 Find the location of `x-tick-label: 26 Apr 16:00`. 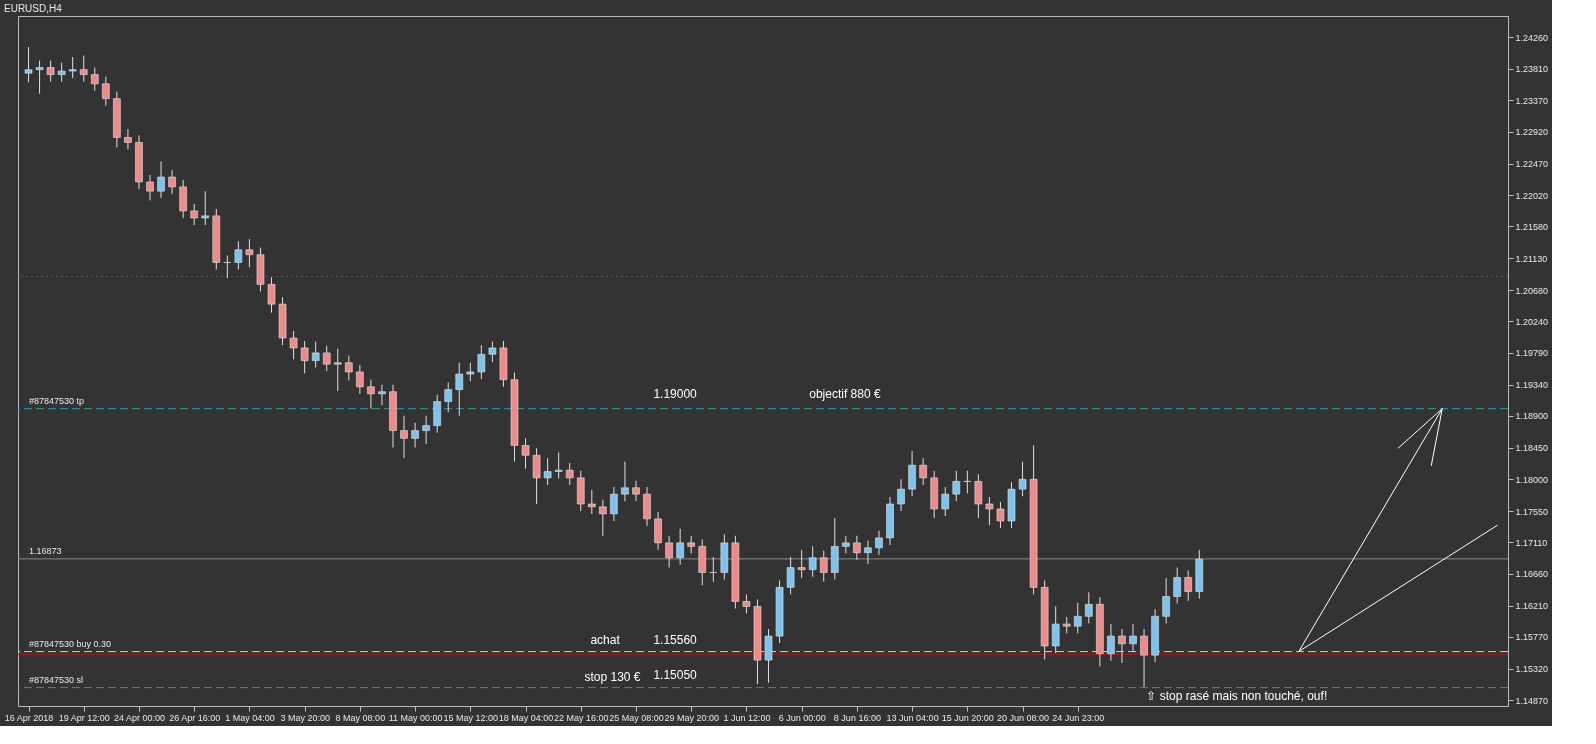

x-tick-label: 26 Apr 16:00 is located at coordinates (195, 717).